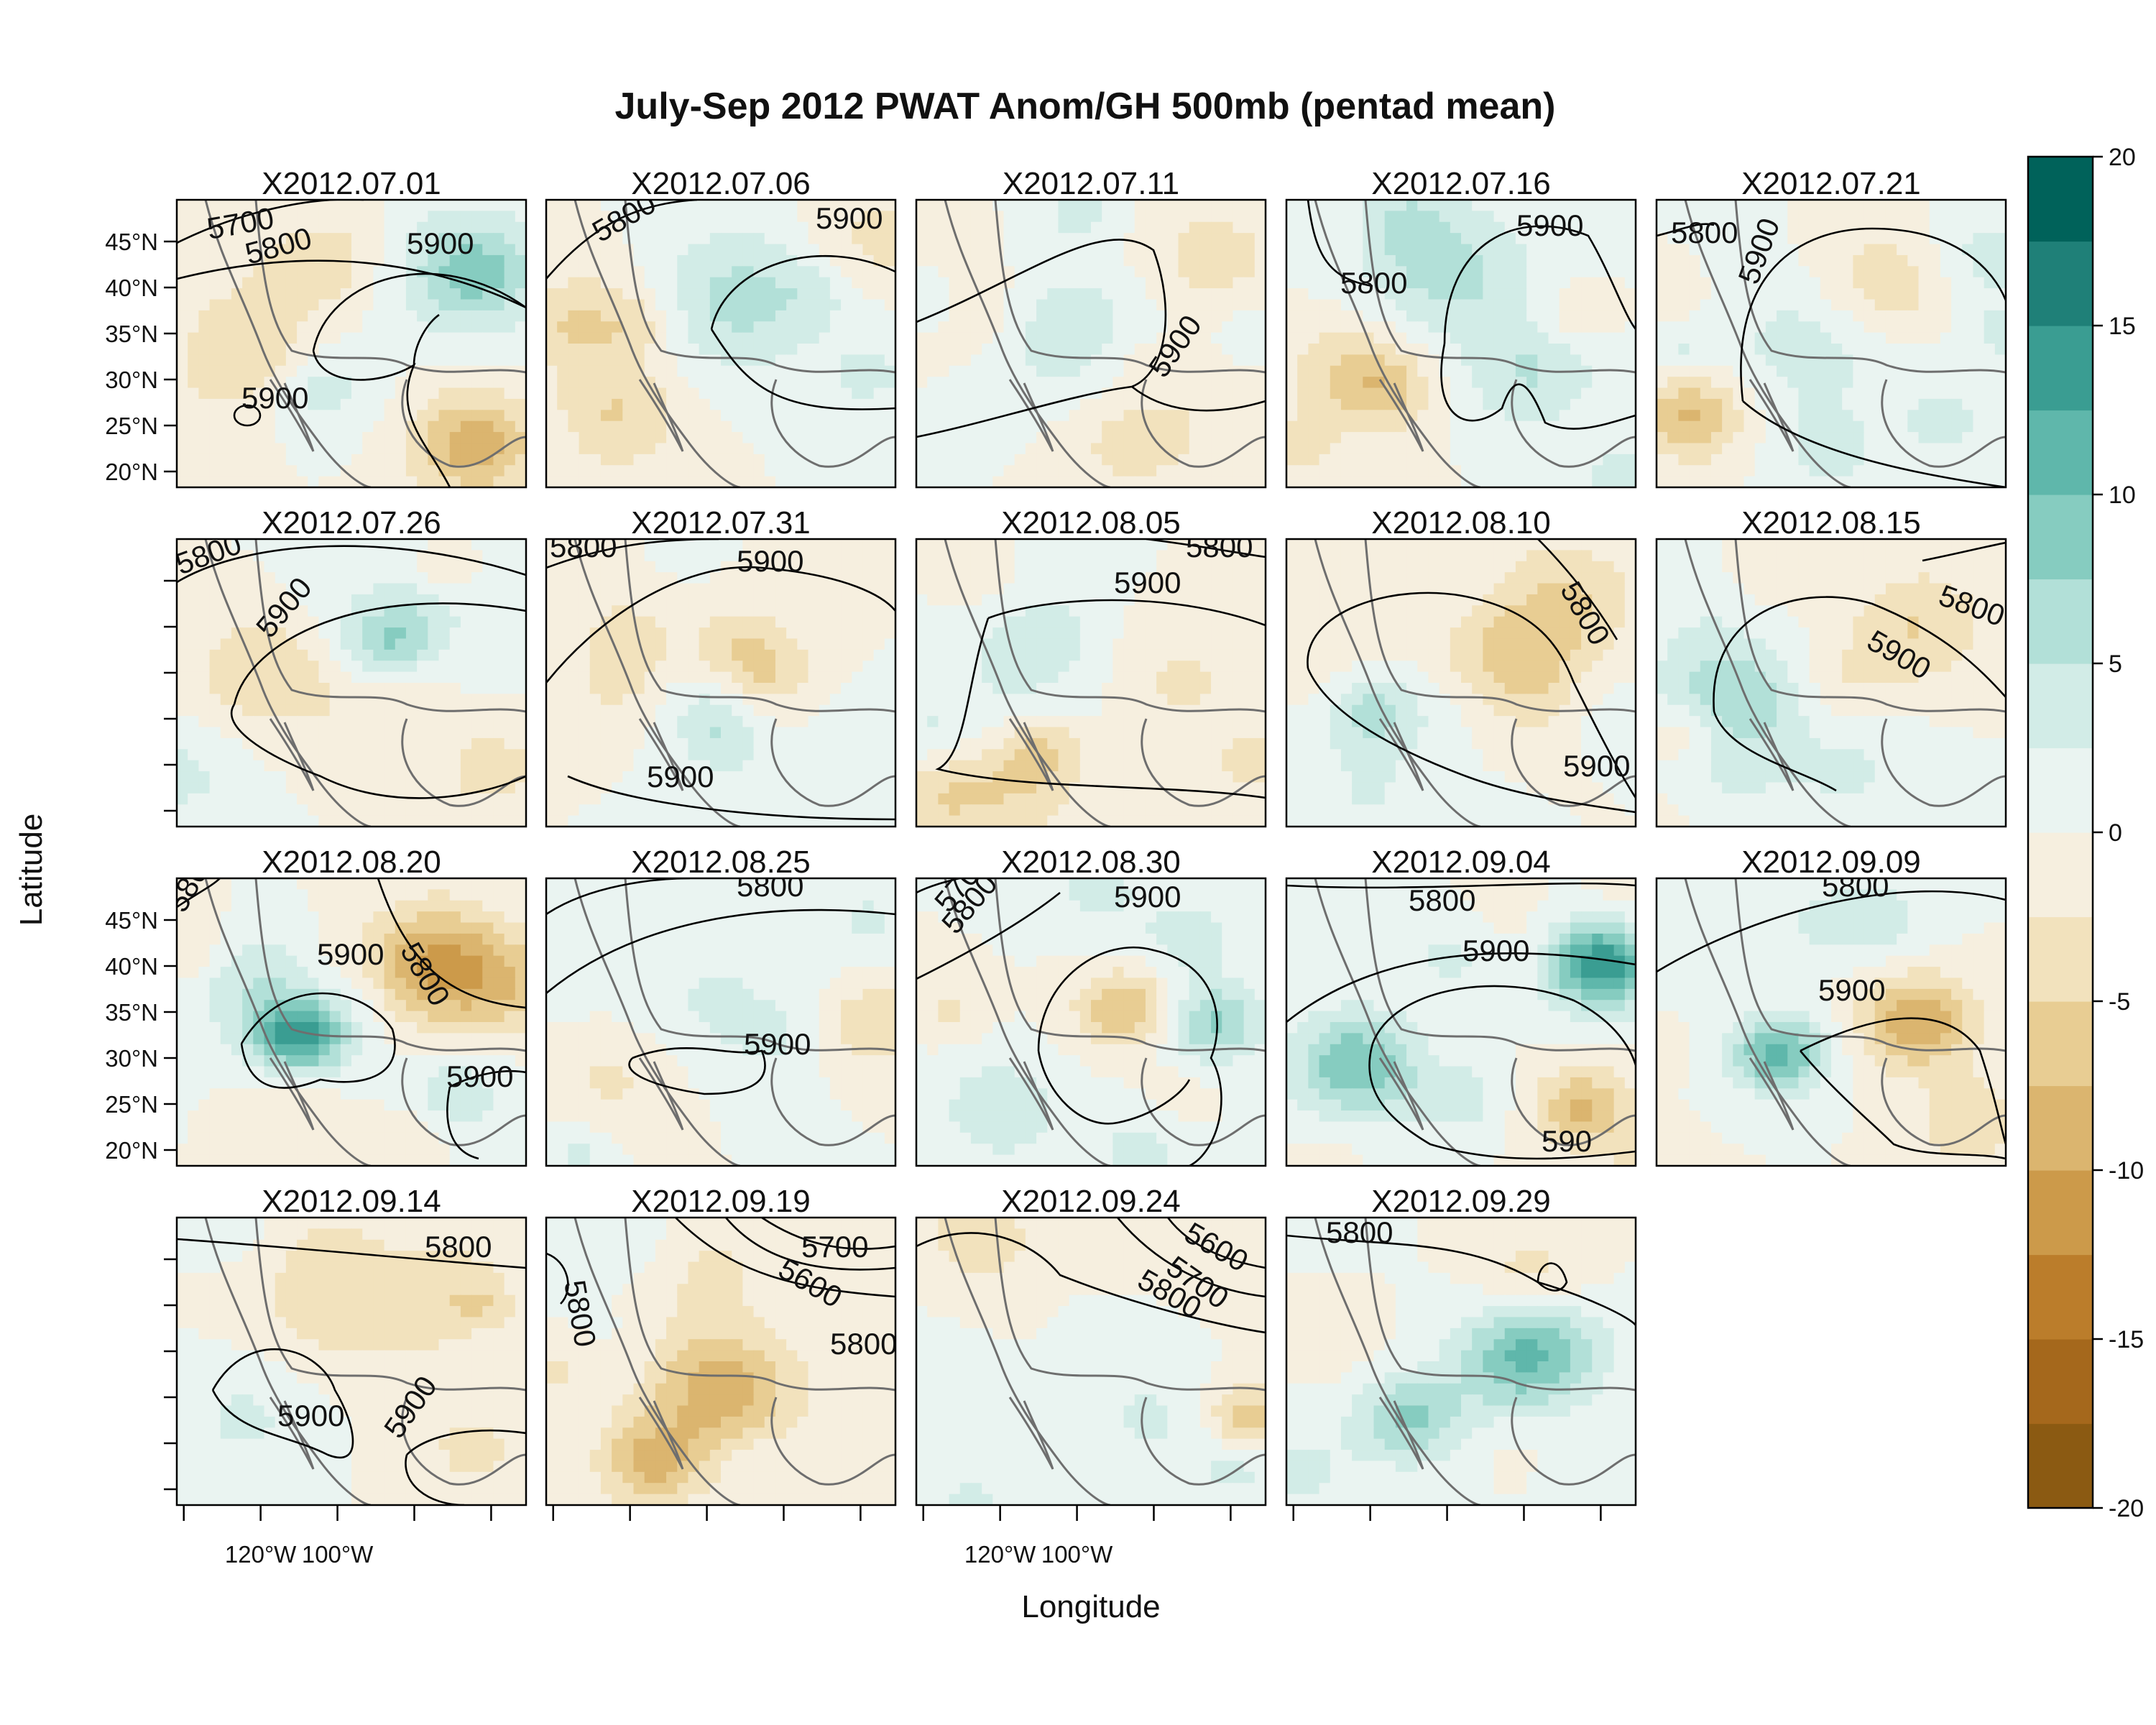  Describe the element at coordinates (1831, 862) in the screenshot. I see `panel-title: X2012.09.09` at that location.